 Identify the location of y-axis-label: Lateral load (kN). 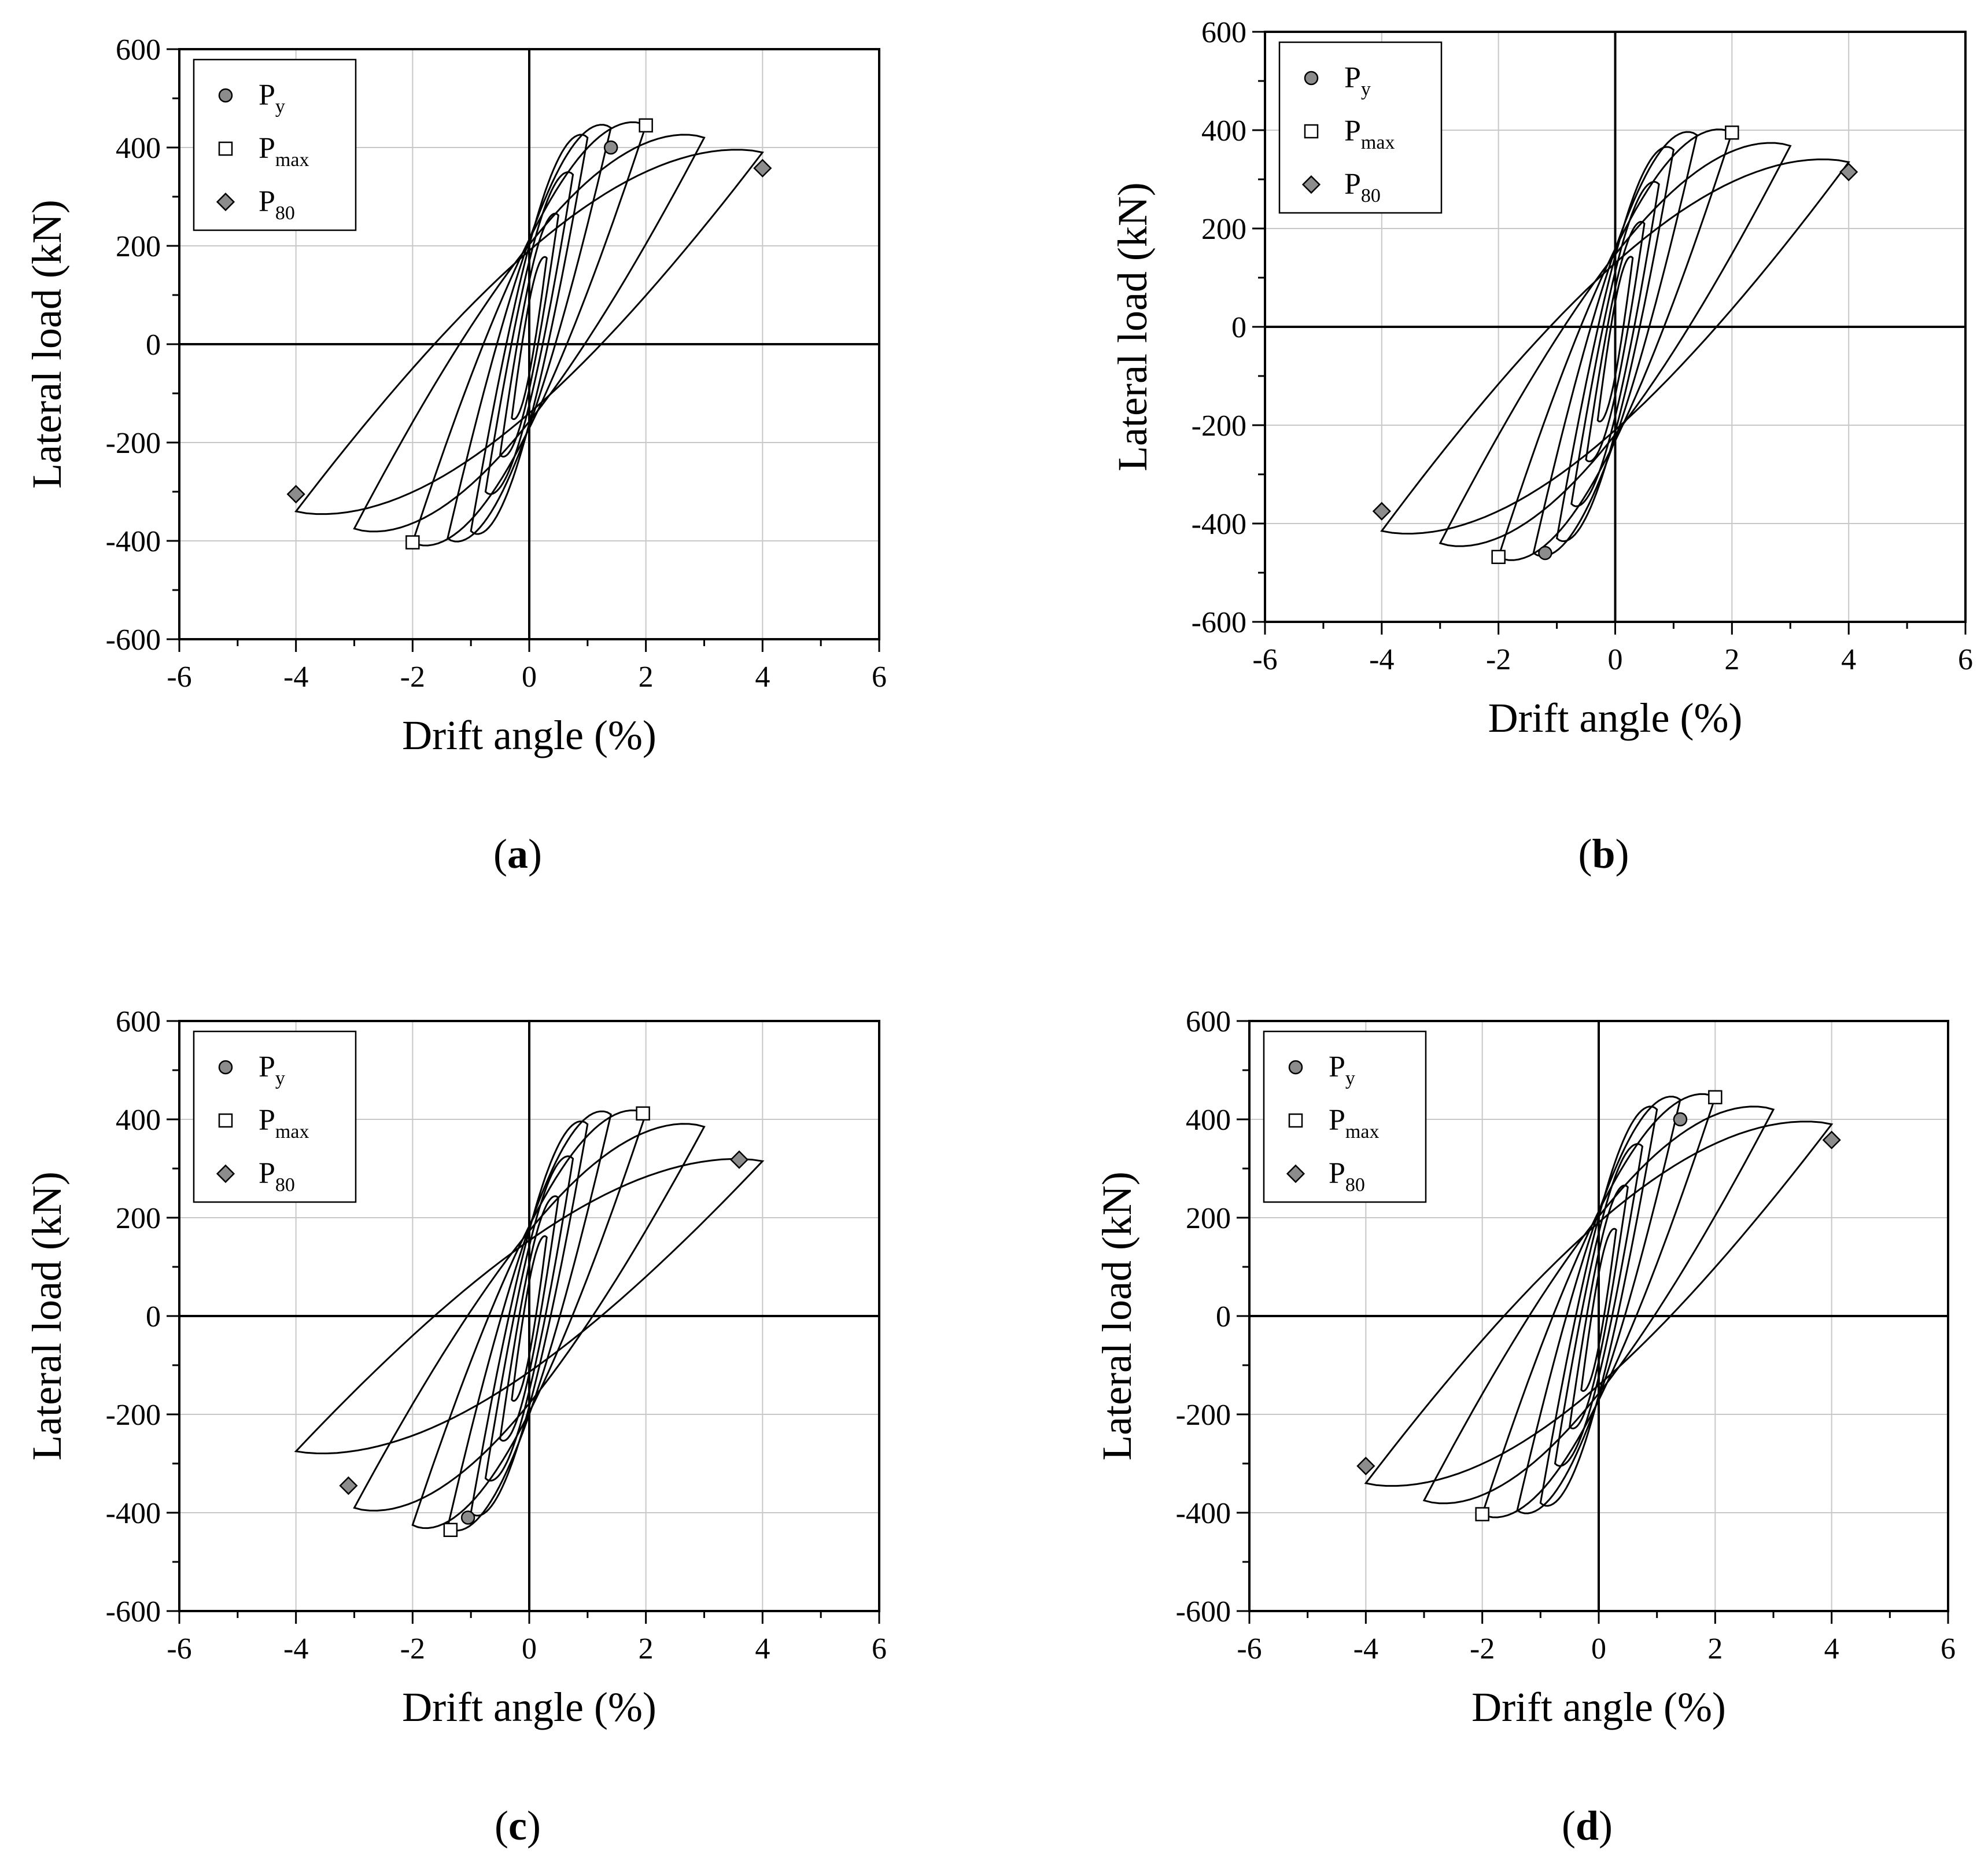
(1117, 1316).